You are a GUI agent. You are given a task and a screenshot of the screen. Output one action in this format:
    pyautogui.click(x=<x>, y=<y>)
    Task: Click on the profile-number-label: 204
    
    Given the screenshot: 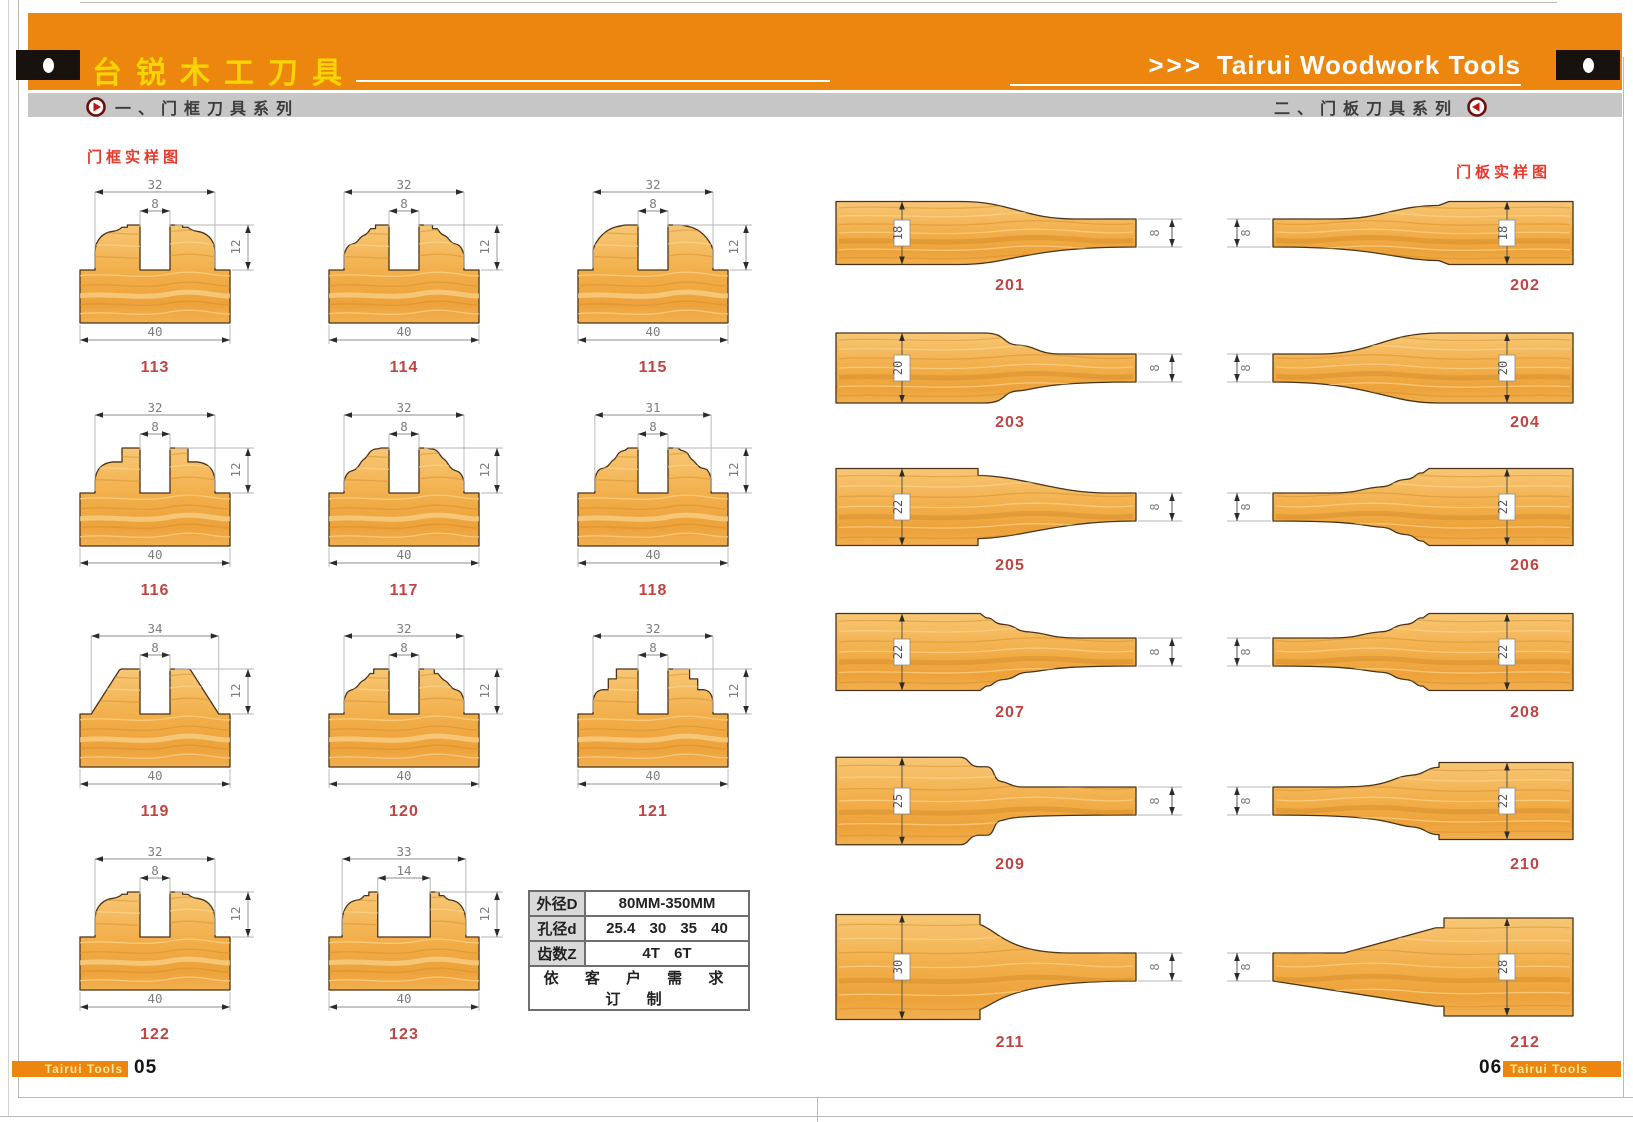 What is the action you would take?
    pyautogui.click(x=1525, y=422)
    